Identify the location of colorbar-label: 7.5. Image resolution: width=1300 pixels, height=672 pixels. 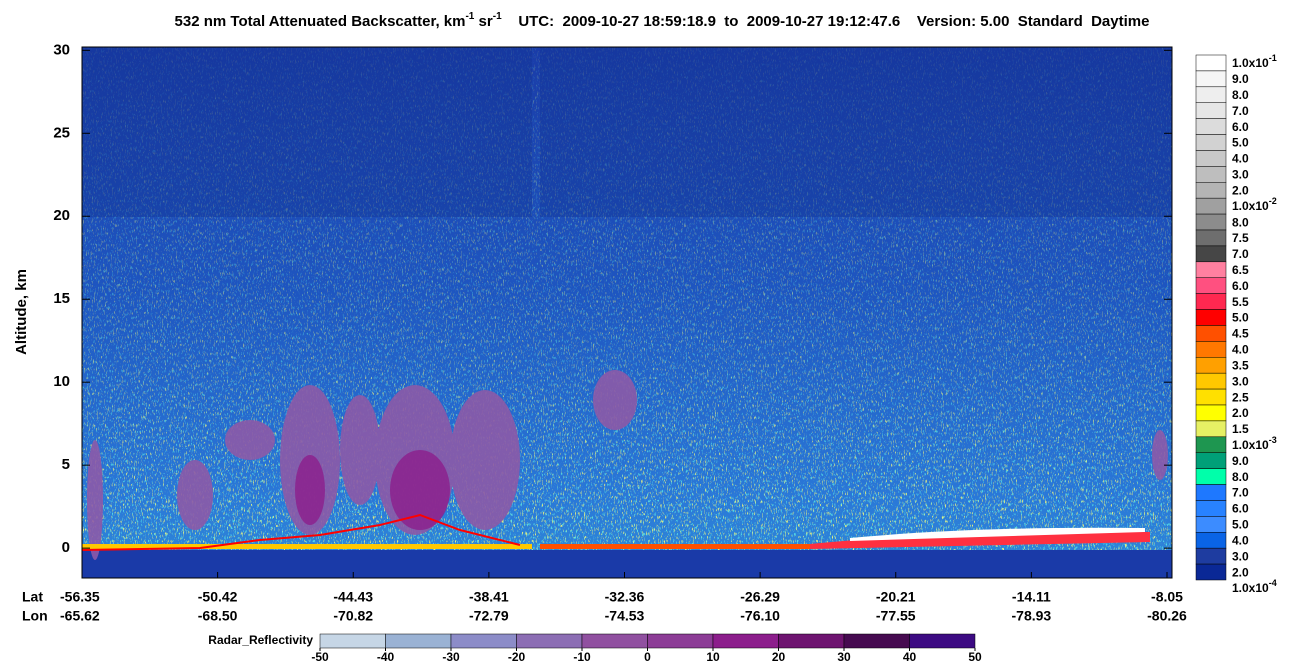
(1240, 238).